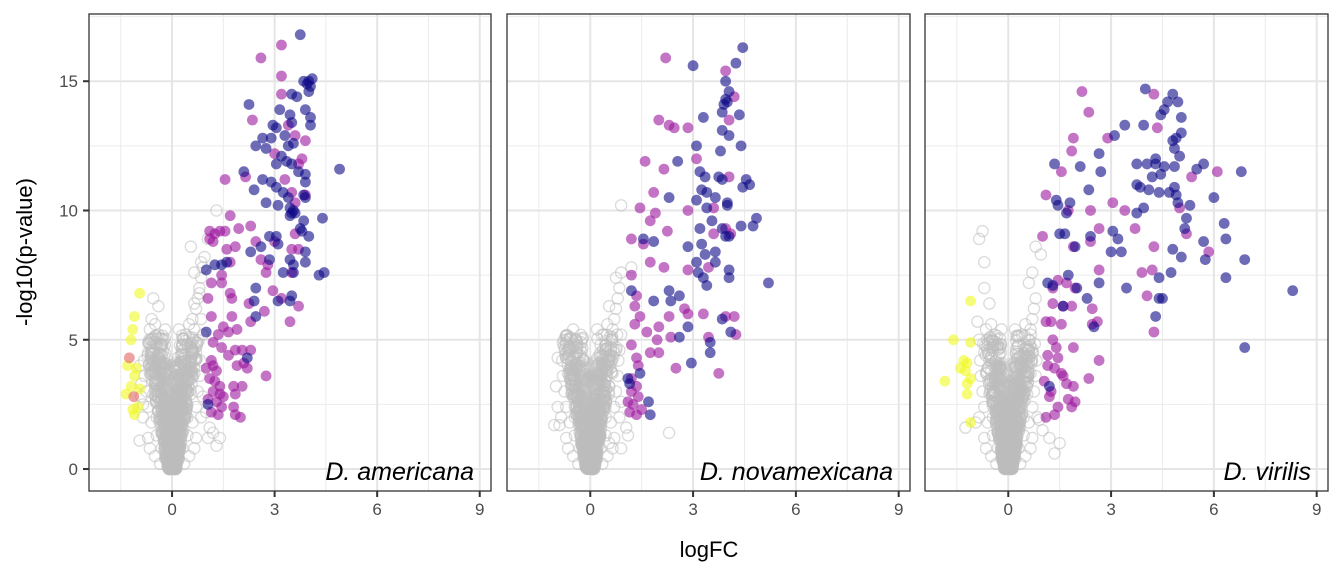 This screenshot has height=576, width=1344. Describe the element at coordinates (898, 509) in the screenshot. I see `x-tick-label: 9` at that location.